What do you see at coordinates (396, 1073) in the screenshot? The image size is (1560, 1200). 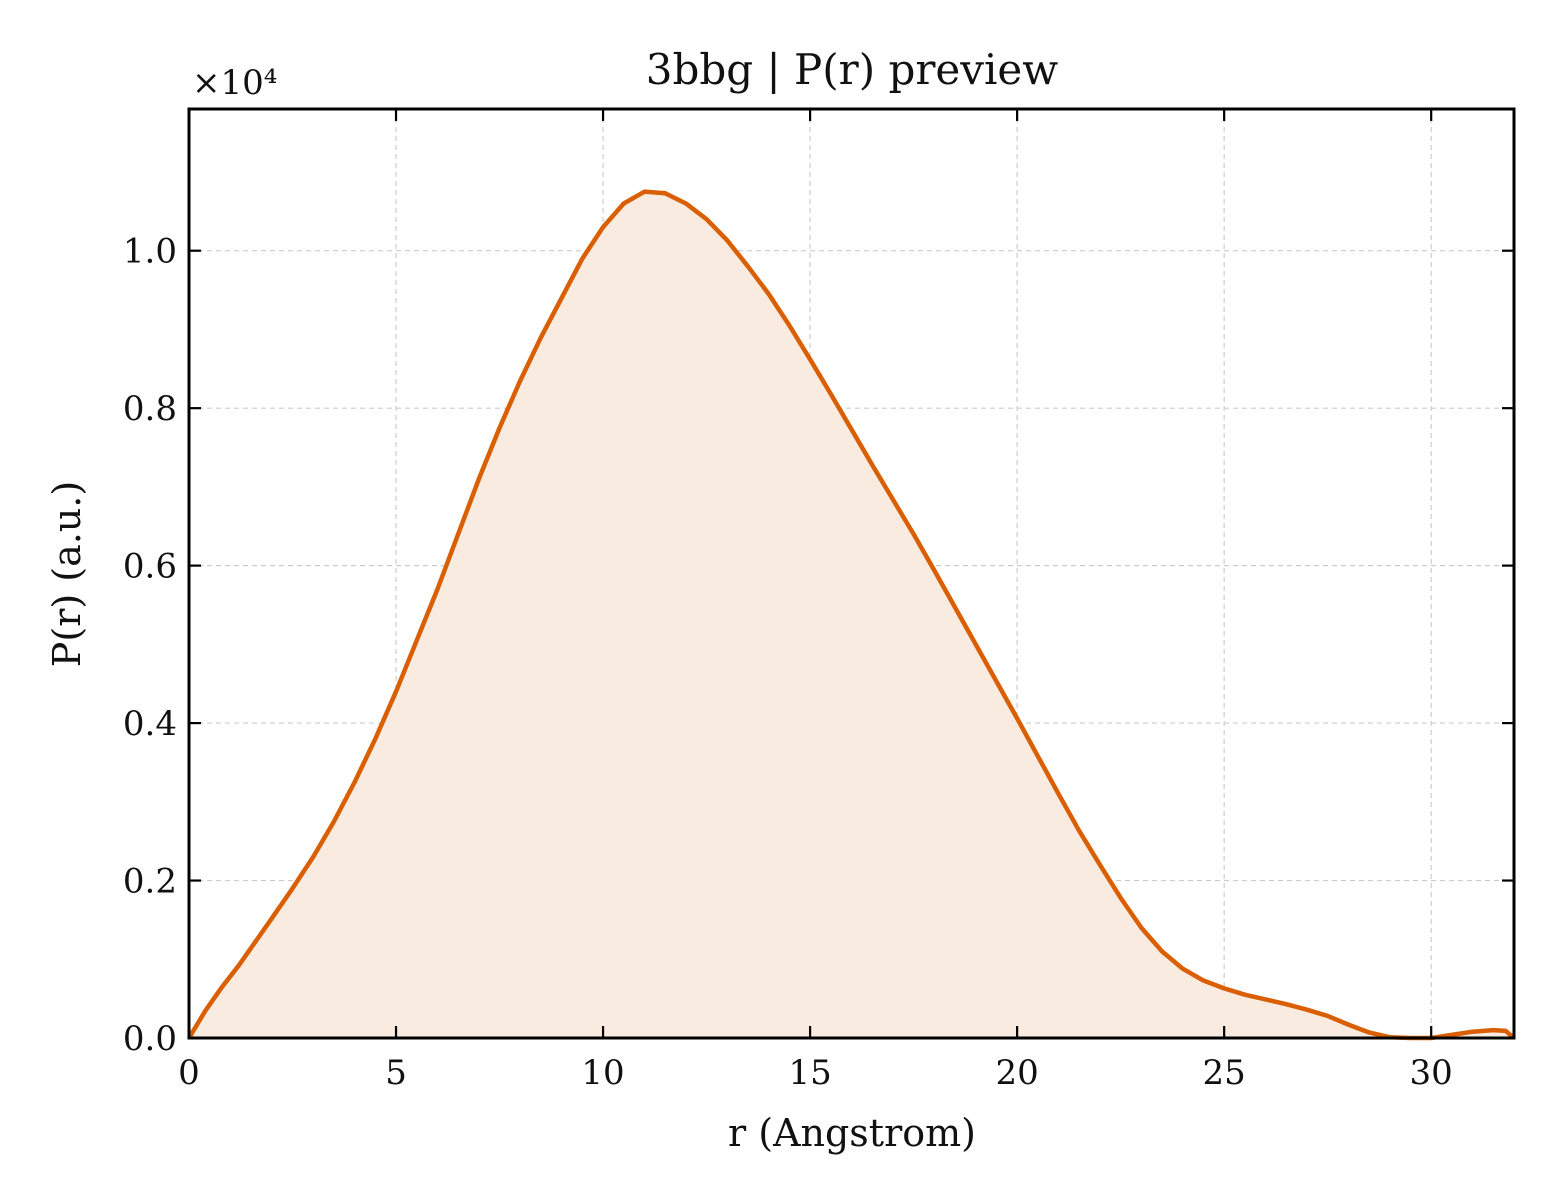 I see `x-tick-label: 5` at bounding box center [396, 1073].